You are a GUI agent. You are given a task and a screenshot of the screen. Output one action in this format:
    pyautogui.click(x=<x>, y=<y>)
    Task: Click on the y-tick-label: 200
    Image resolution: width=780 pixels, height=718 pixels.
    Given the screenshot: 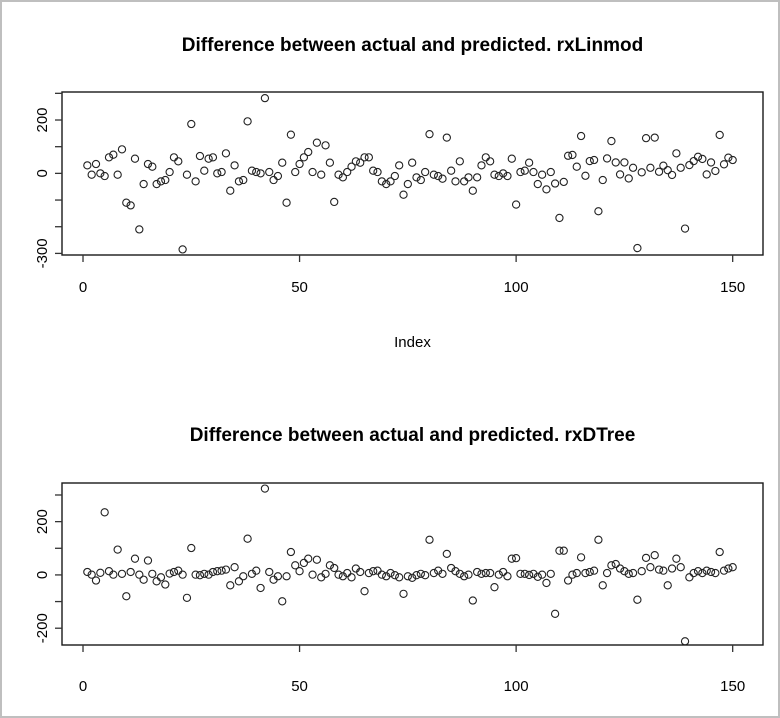 What is the action you would take?
    pyautogui.click(x=42, y=521)
    